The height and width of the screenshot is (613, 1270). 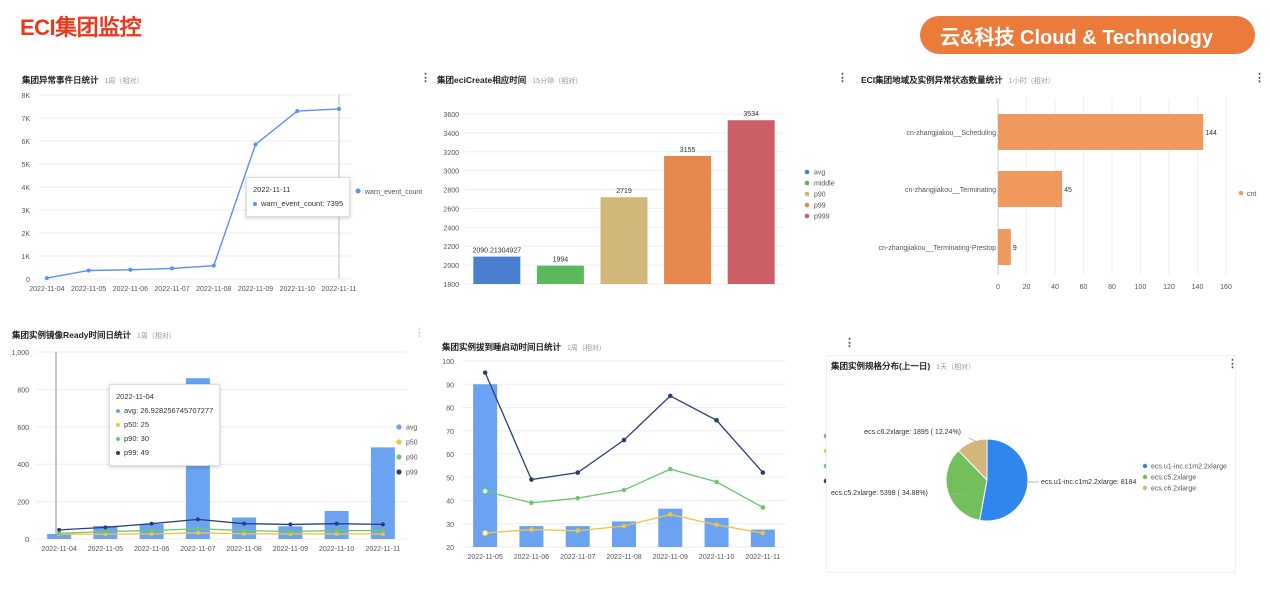 What do you see at coordinates (912, 432) in the screenshot?
I see `pie-label: ecs.c6.2xlarge: 1895 ( 12.24%)` at bounding box center [912, 432].